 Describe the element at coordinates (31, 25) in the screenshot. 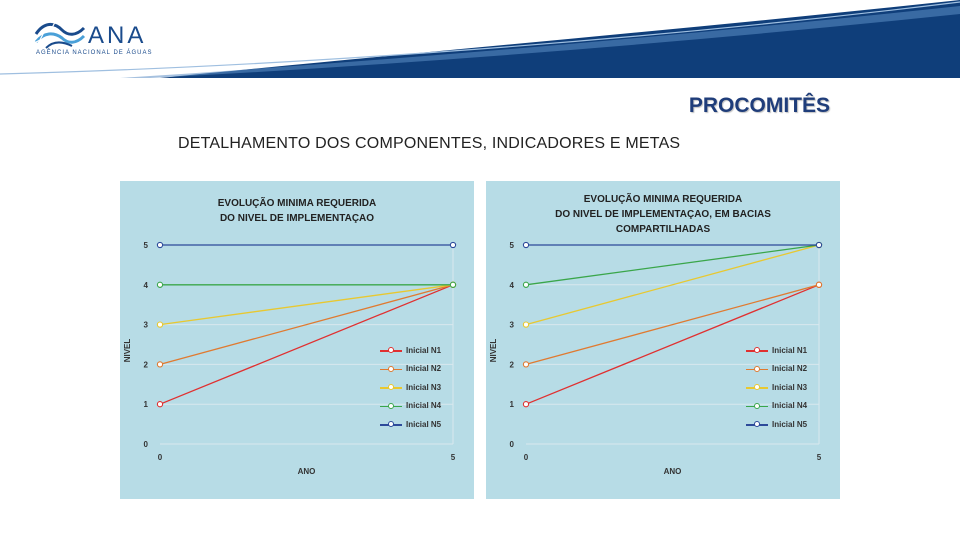

I see `brazil-map-icon` at that location.